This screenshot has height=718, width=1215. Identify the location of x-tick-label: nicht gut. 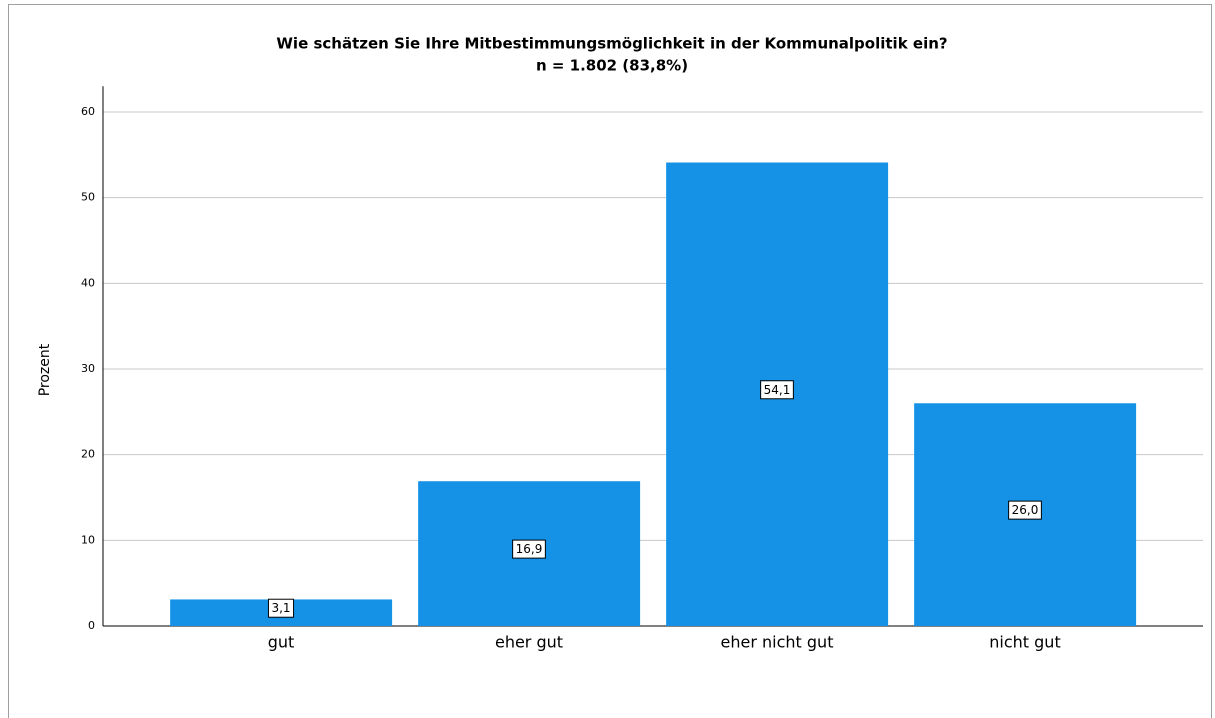
(1024, 642).